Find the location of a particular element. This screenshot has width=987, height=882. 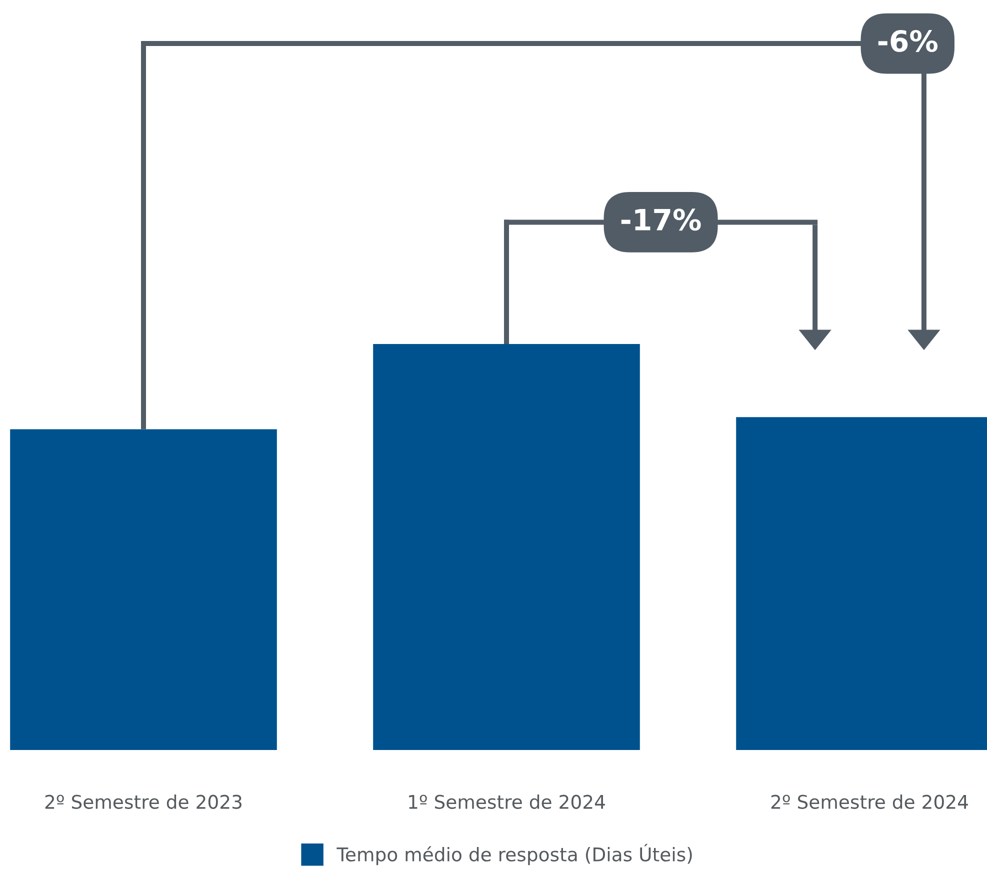

text: -17% is located at coordinates (661, 219).